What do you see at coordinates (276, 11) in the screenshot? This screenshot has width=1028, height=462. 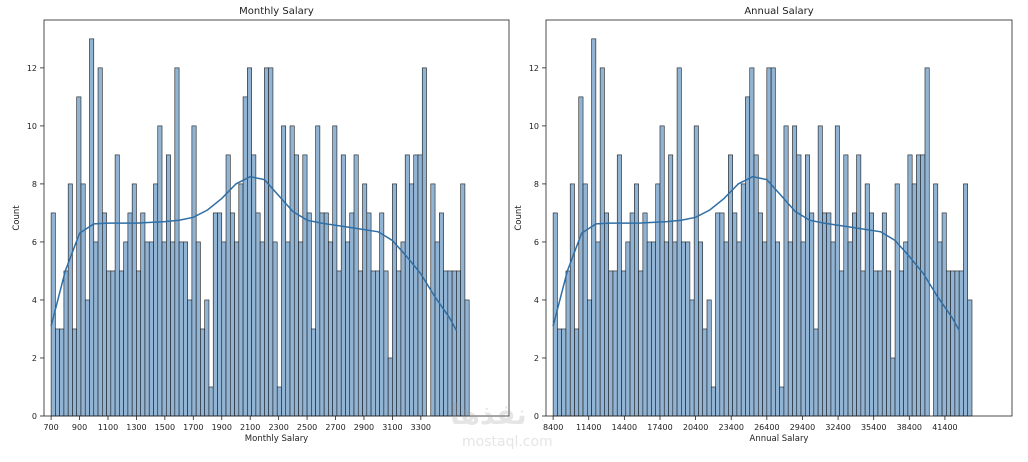 I see `chart-title: Monthly Salary` at bounding box center [276, 11].